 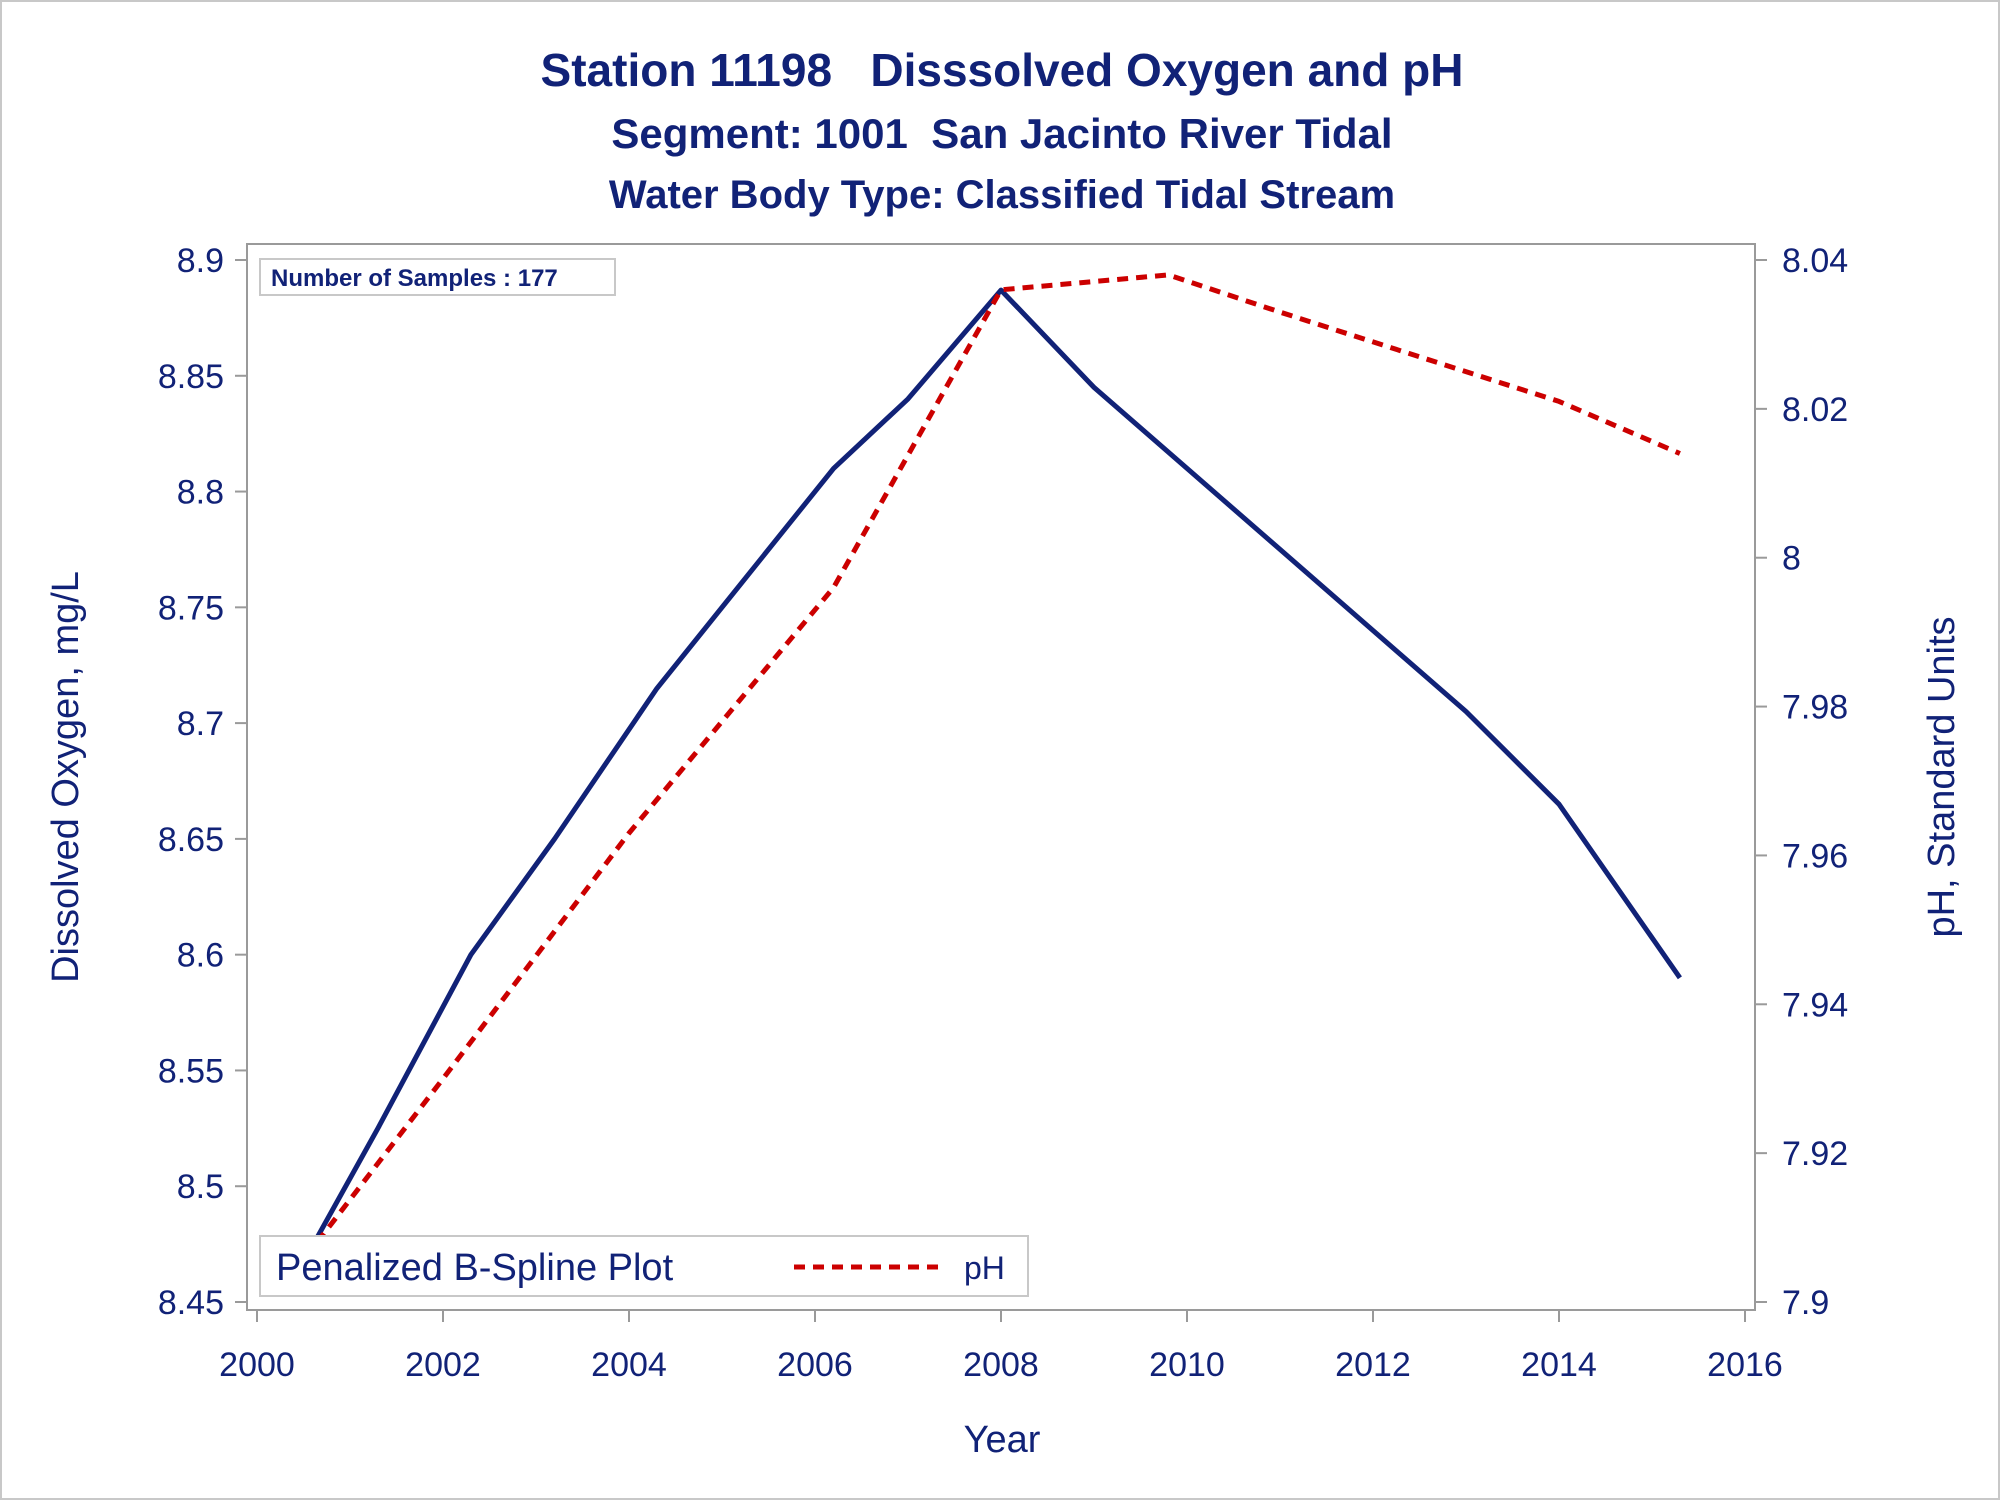 What do you see at coordinates (1815, 410) in the screenshot?
I see `y2-tick-label: 8.02` at bounding box center [1815, 410].